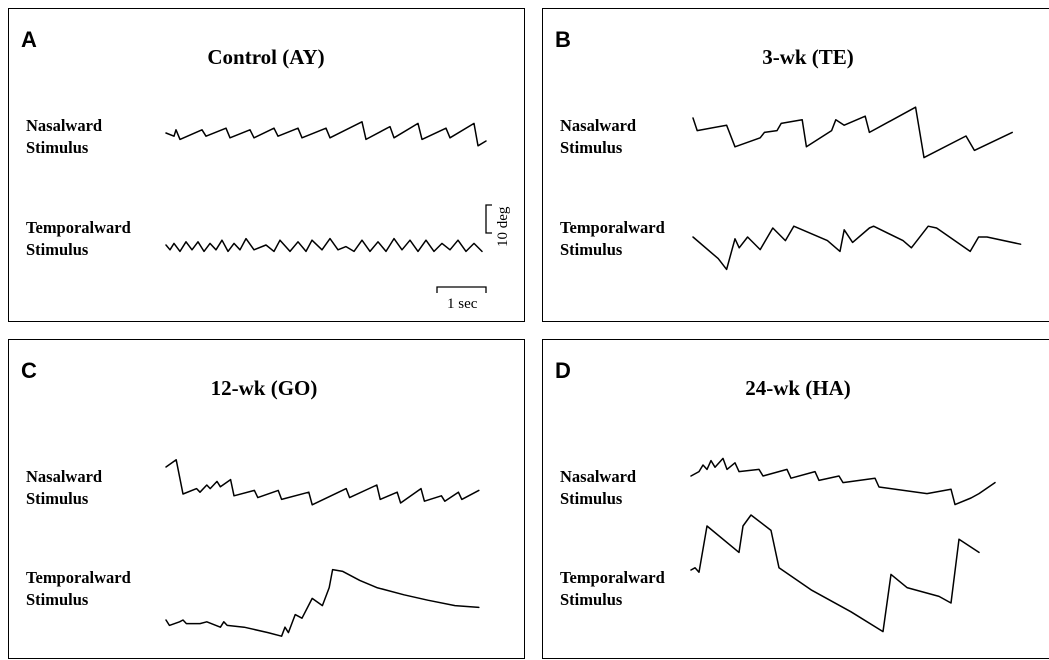 The image size is (1049, 660). I want to click on panel-title: Control (AY), so click(266, 57).